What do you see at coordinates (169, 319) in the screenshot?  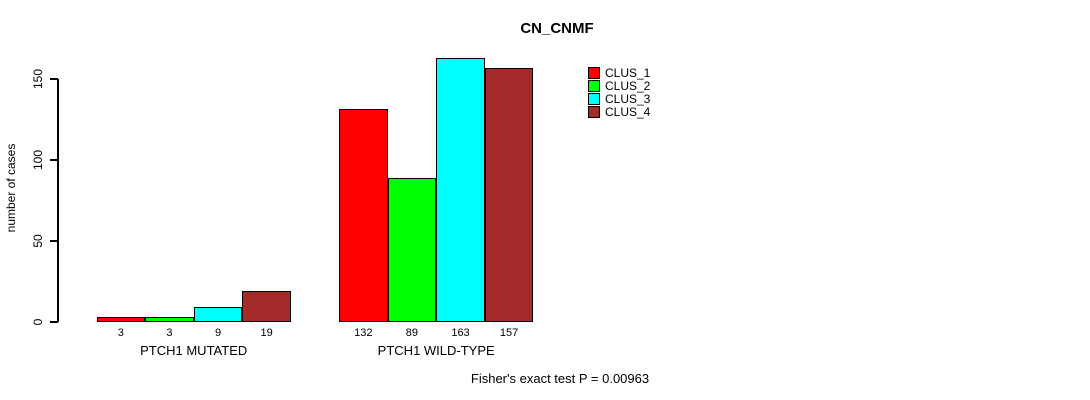 I see `bar-clus_2-group1` at bounding box center [169, 319].